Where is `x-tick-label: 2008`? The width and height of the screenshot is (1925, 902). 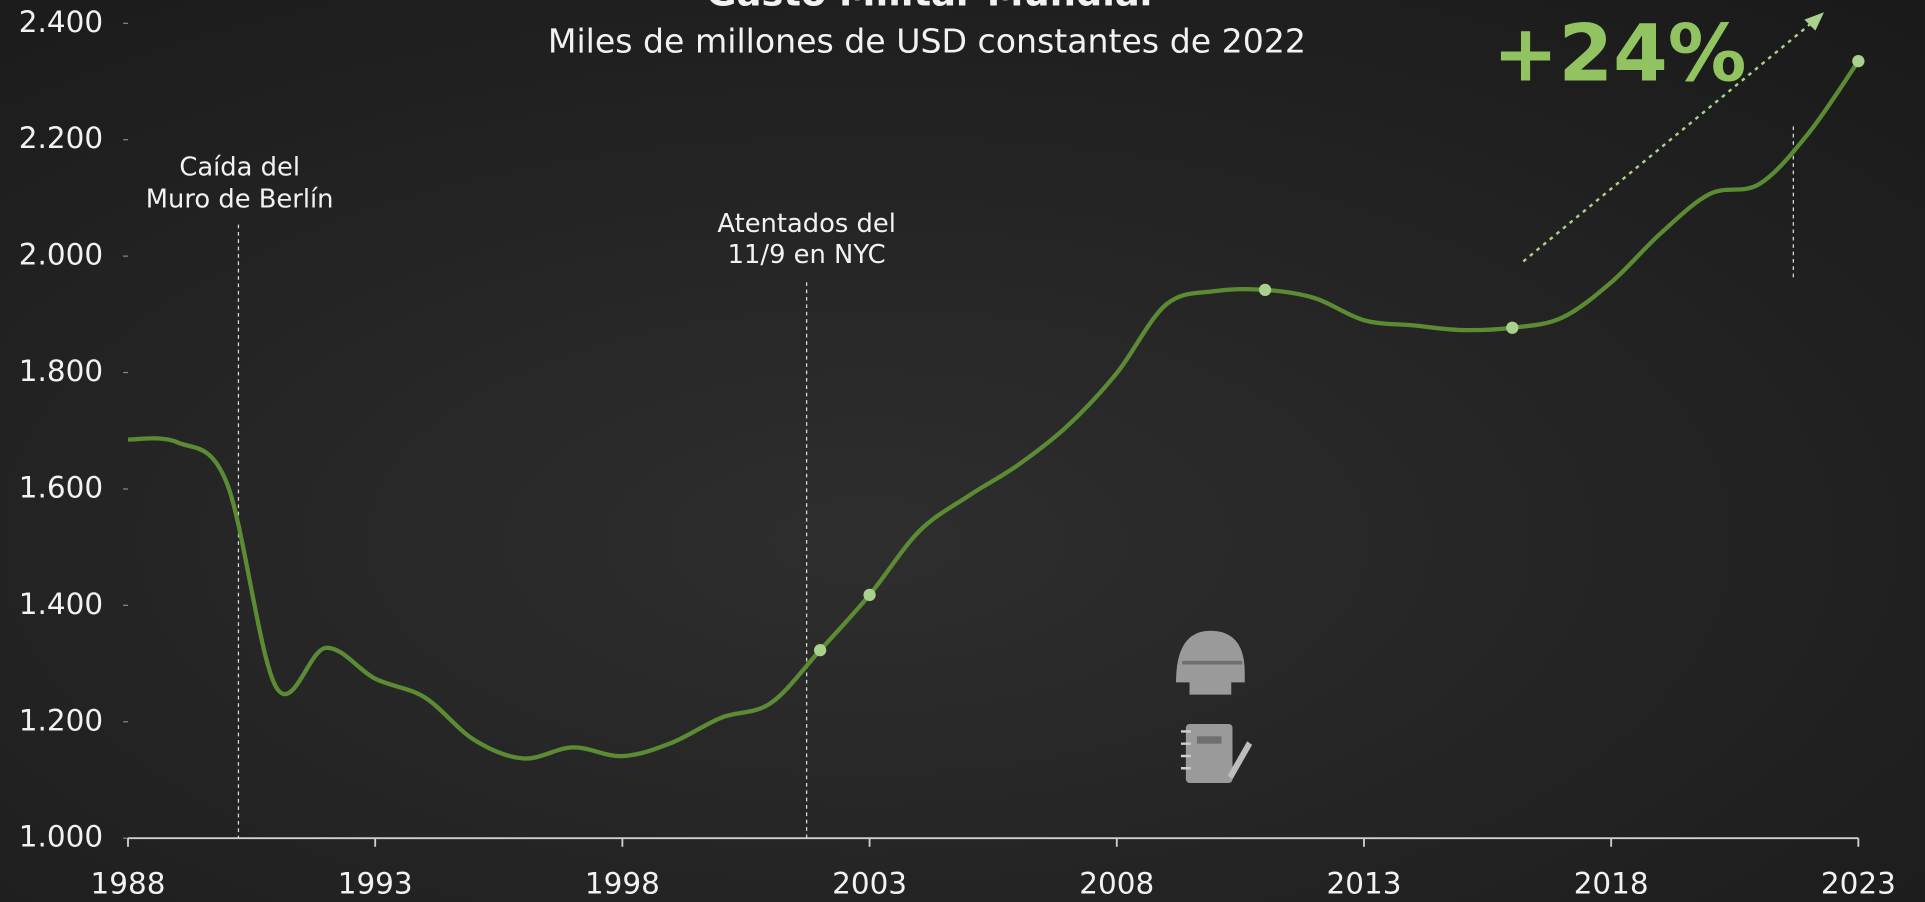 x-tick-label: 2008 is located at coordinates (1116, 883).